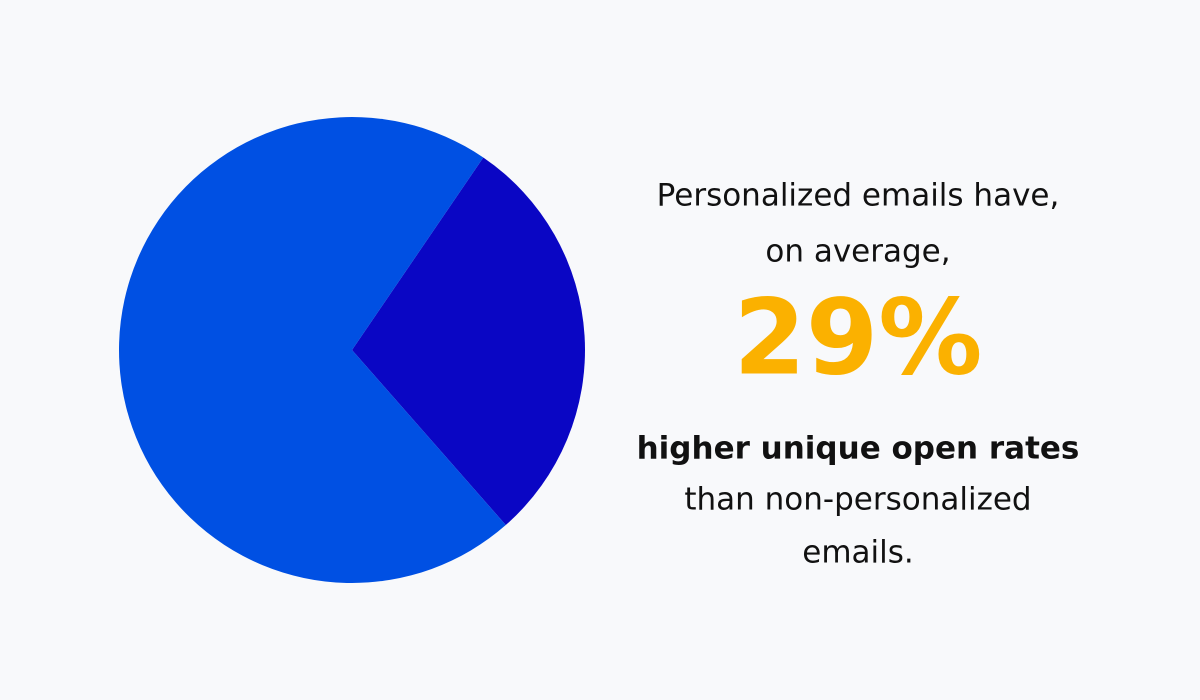  What do you see at coordinates (468, 341) in the screenshot?
I see `pie-slice` at bounding box center [468, 341].